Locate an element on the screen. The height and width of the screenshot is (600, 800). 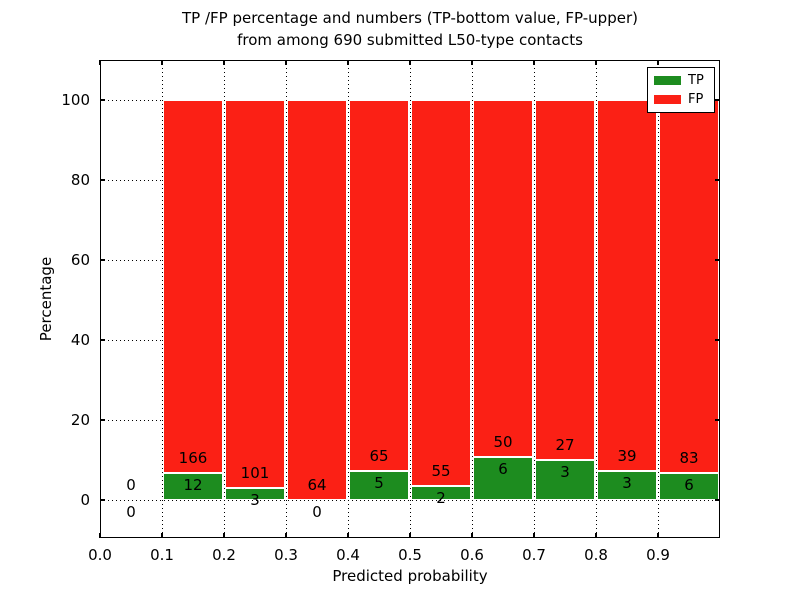
x-tick-label: 0.6 is located at coordinates (472, 555).